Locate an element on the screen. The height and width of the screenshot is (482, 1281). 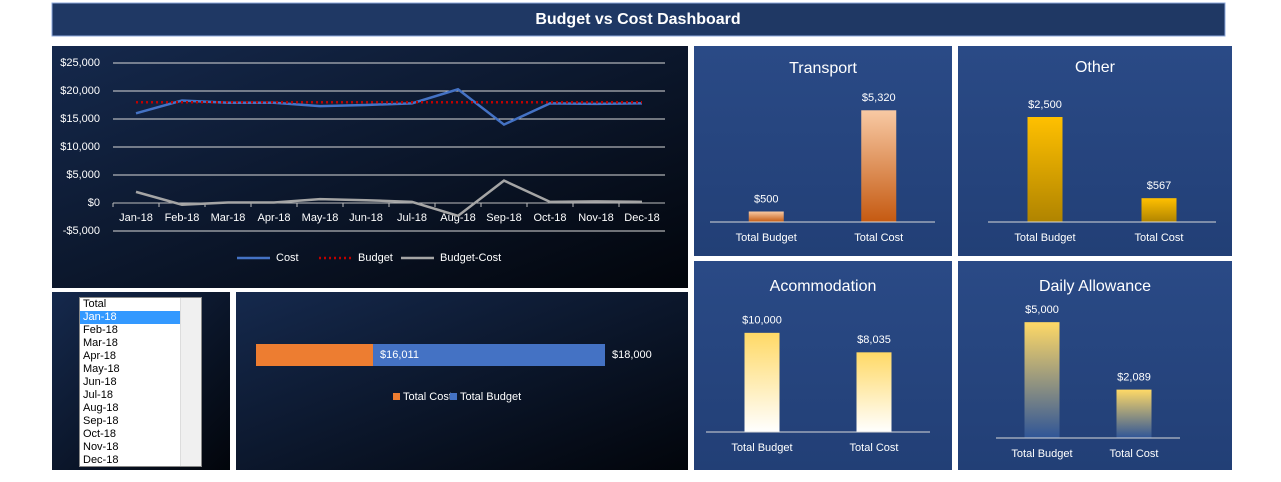
y-tick-label: $10,000 is located at coordinates (80, 147).